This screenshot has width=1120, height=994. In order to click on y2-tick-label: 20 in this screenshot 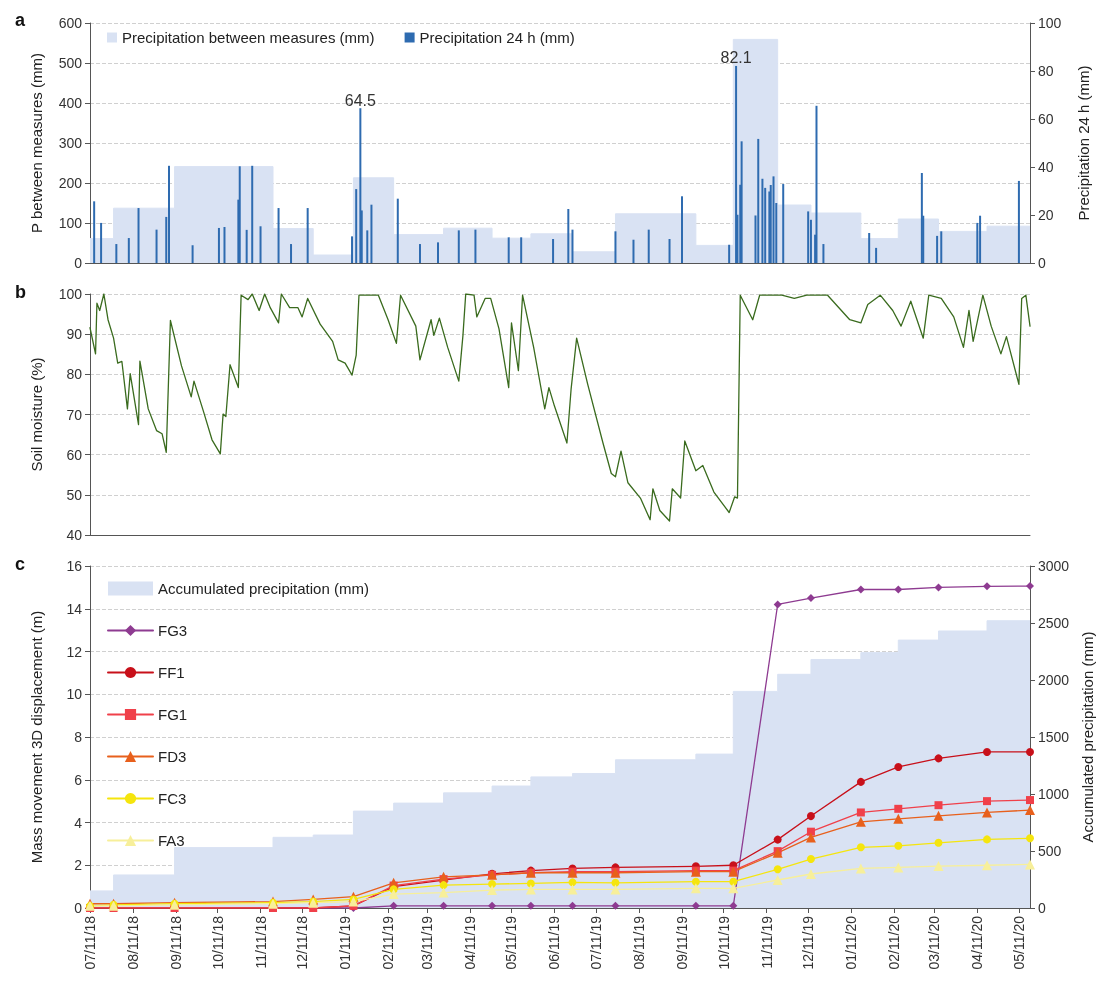, I will do `click(1046, 215)`.